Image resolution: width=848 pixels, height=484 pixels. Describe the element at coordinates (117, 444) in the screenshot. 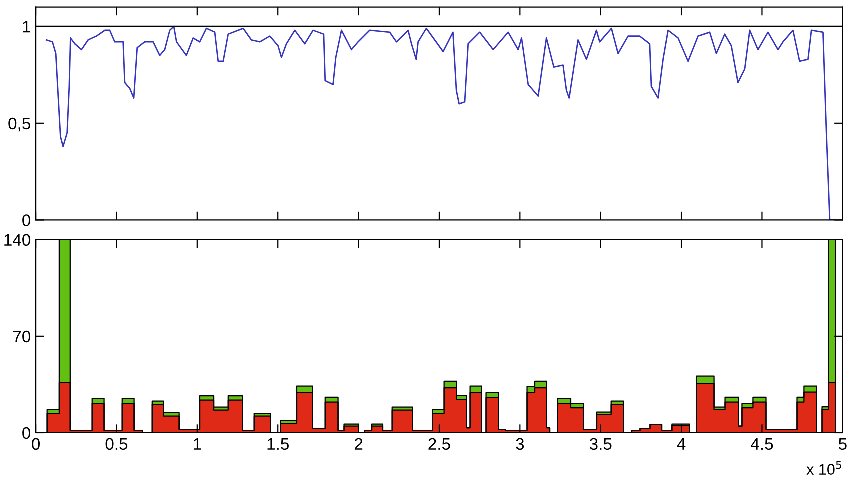

I see `x-tick-label: 0.5` at that location.